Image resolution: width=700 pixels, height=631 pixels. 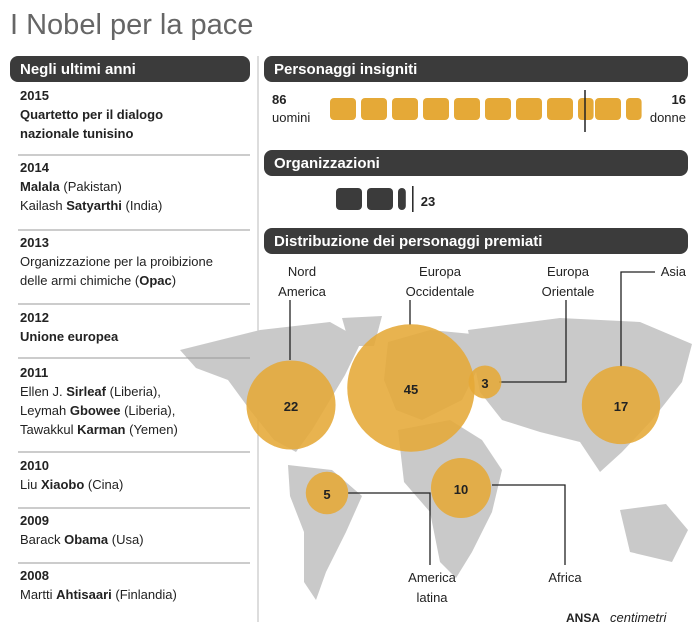 What do you see at coordinates (131, 25) in the screenshot?
I see `title: I Nobel per la pace` at bounding box center [131, 25].